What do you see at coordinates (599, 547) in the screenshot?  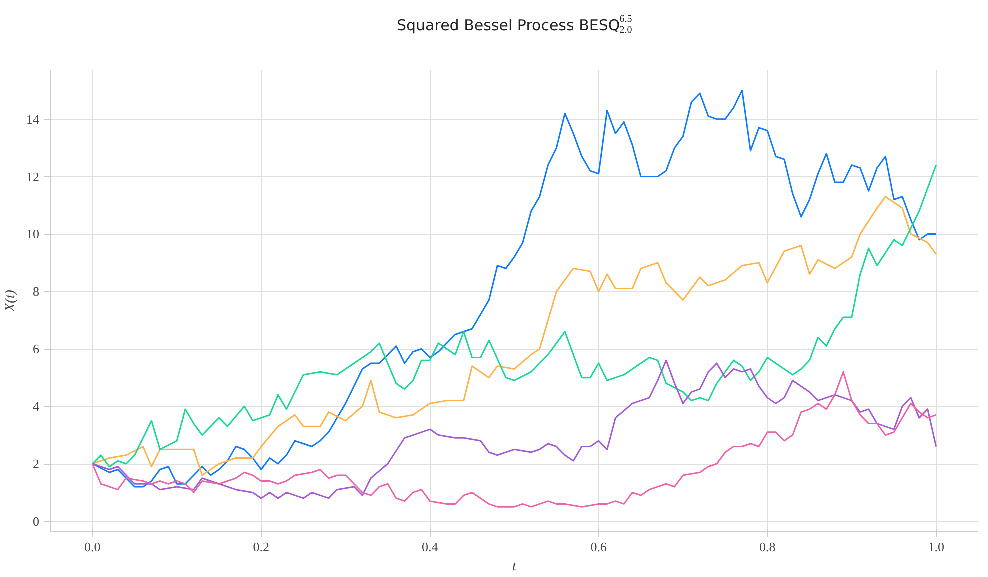 I see `x-tick-label: 0.6` at bounding box center [599, 547].